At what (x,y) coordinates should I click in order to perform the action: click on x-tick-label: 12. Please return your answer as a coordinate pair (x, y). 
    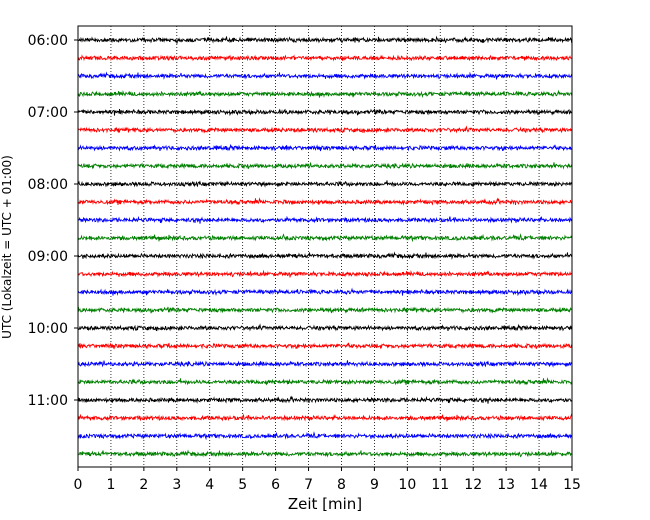
    Looking at the image, I should click on (473, 485).